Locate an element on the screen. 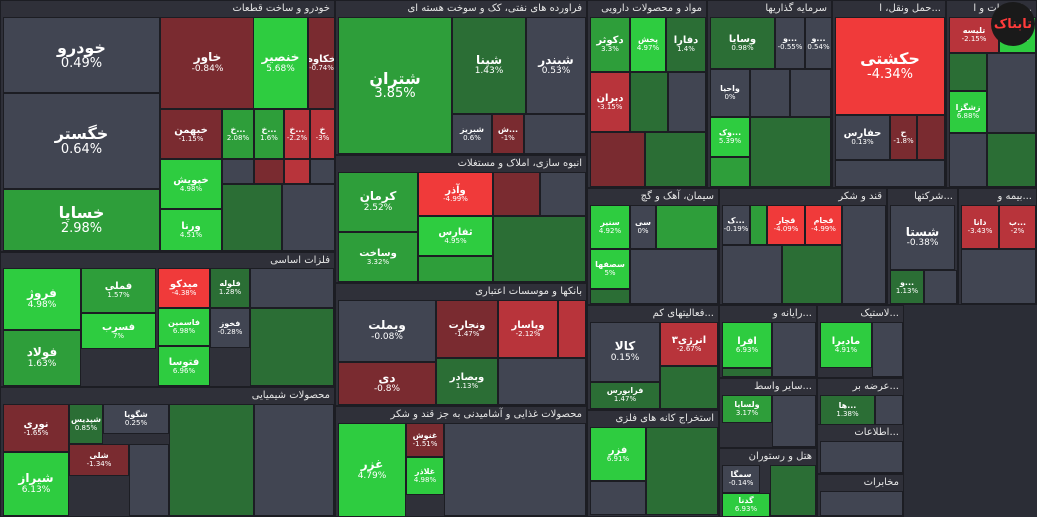 The height and width of the screenshot is (517, 1037). stock-tile: خبهمن -1.15% is located at coordinates (191, 134).